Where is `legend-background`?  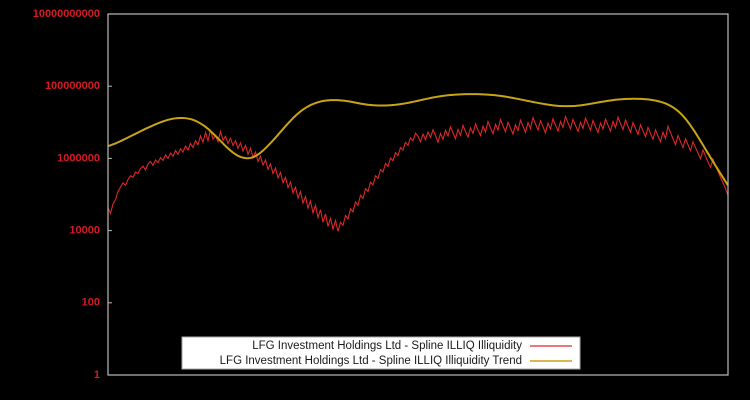
legend-background is located at coordinates (381, 353).